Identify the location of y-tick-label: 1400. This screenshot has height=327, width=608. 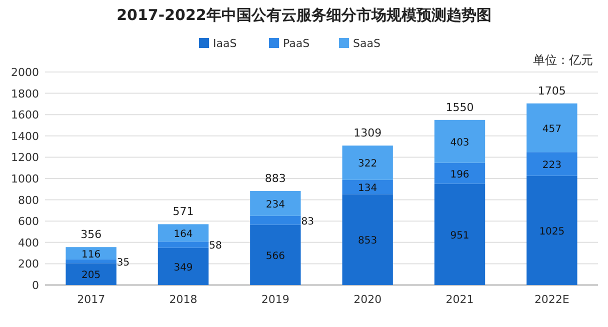
(25, 136).